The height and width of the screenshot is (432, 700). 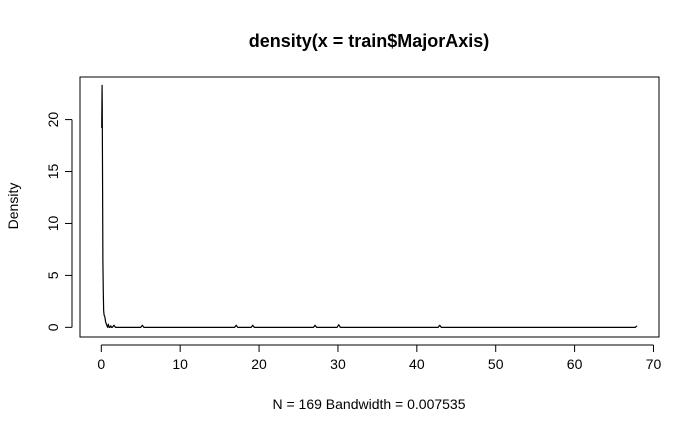 What do you see at coordinates (496, 364) in the screenshot?
I see `x-tick-label: 50` at bounding box center [496, 364].